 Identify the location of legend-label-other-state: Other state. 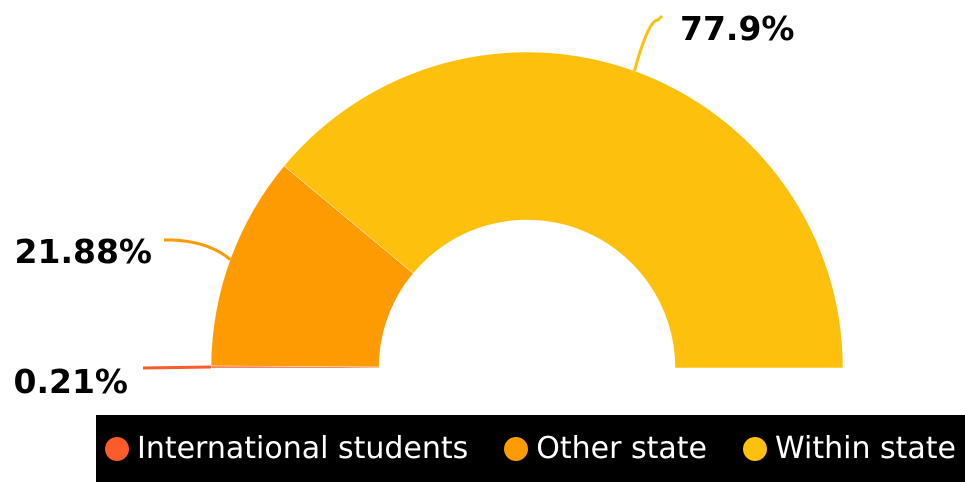
(622, 448).